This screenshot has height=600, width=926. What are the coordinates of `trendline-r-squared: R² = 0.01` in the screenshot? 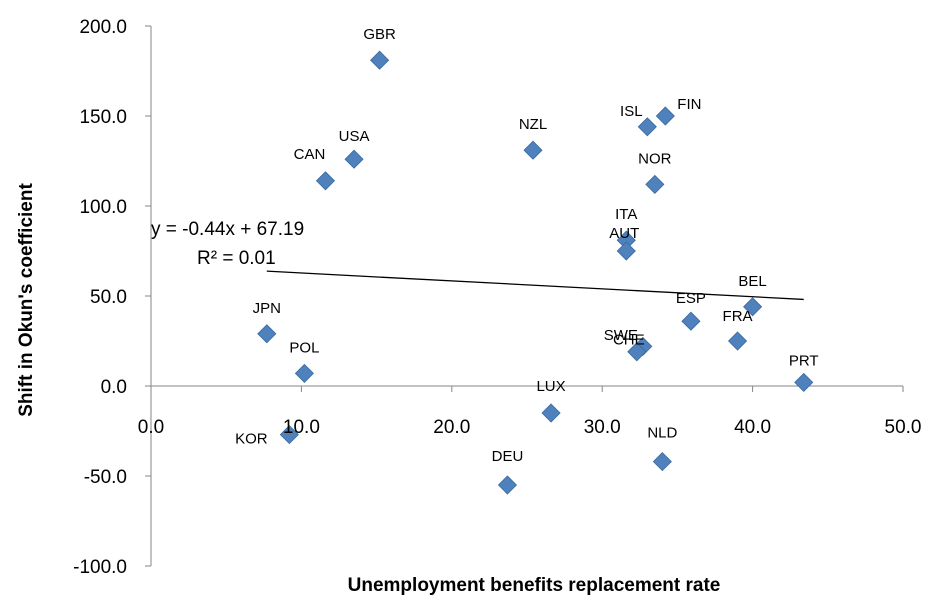 It's located at (236, 258).